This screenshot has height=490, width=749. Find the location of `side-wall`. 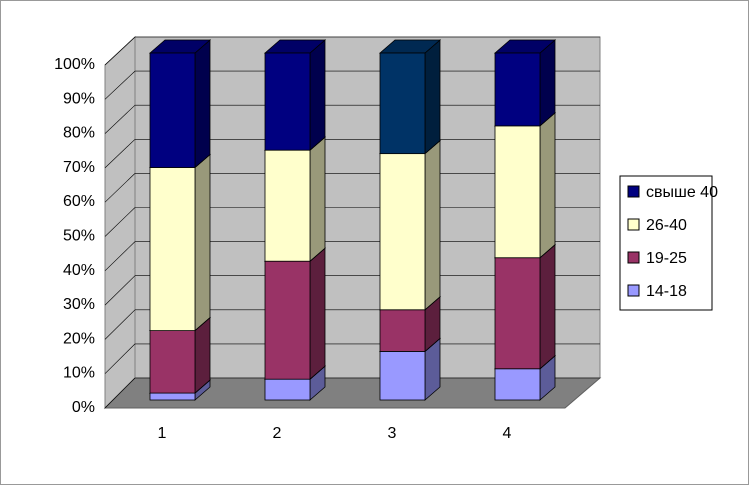

side-wall is located at coordinates (120, 222).